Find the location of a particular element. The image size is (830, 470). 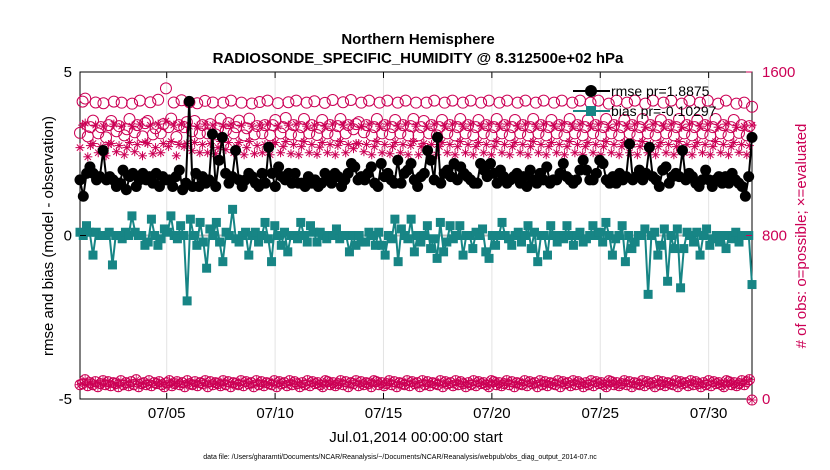

evaluated-bottom-marker is located at coordinates (749, 379).